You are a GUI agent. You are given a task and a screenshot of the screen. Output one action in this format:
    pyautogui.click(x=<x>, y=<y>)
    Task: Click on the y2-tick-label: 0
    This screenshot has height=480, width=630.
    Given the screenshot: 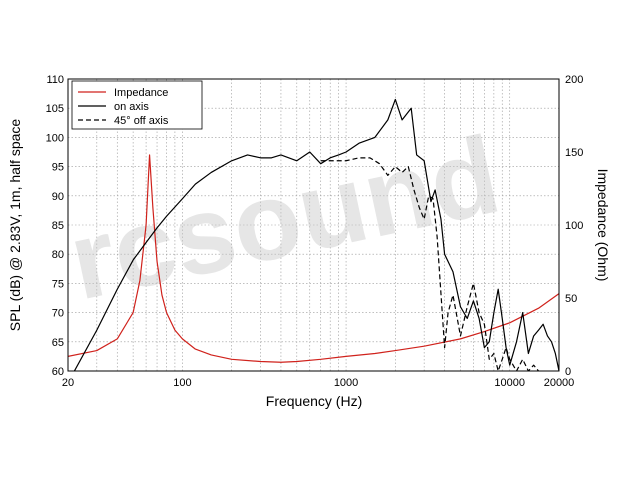 What is the action you would take?
    pyautogui.click(x=568, y=372)
    